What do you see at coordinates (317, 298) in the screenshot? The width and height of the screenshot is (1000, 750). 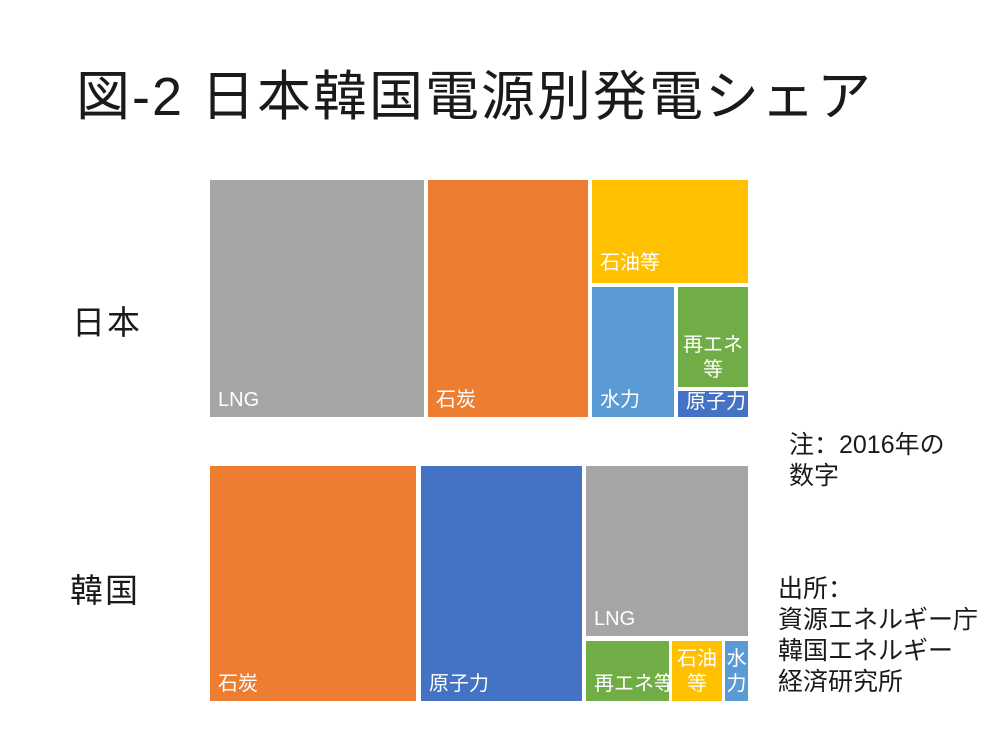 I see `japan-tile-lng: LNG` at bounding box center [317, 298].